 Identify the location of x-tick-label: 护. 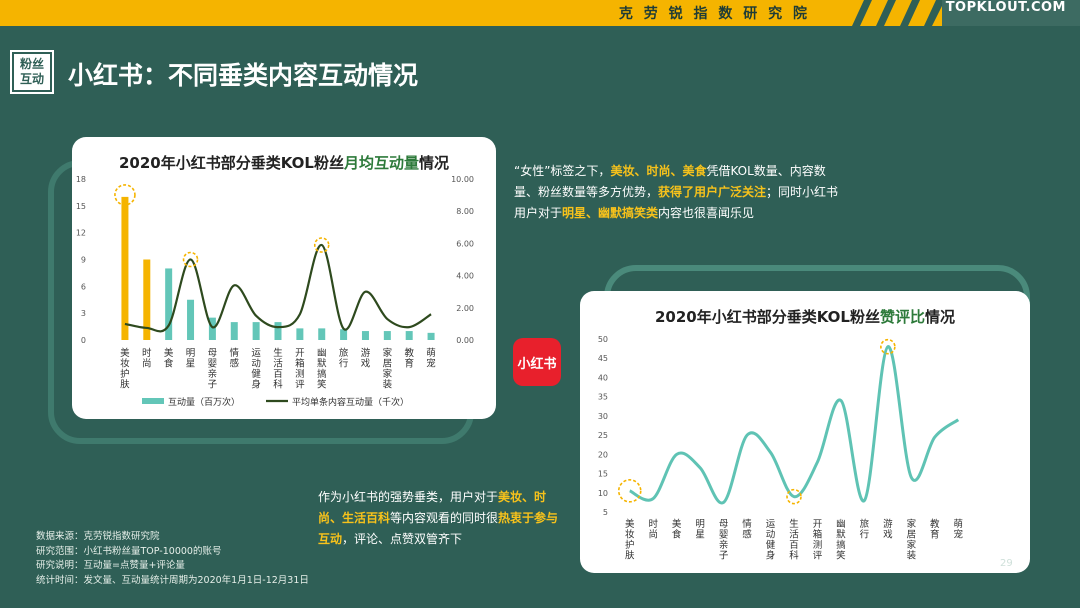
(630, 545).